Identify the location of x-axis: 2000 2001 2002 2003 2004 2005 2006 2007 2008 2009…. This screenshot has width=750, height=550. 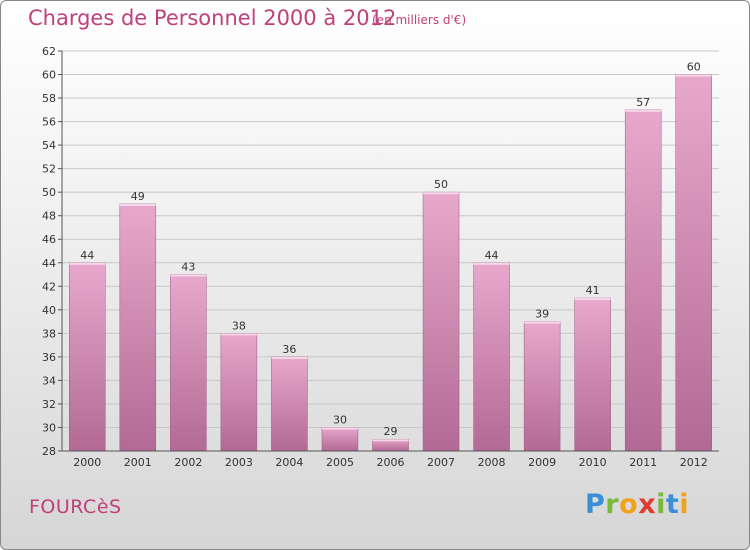
(390, 459).